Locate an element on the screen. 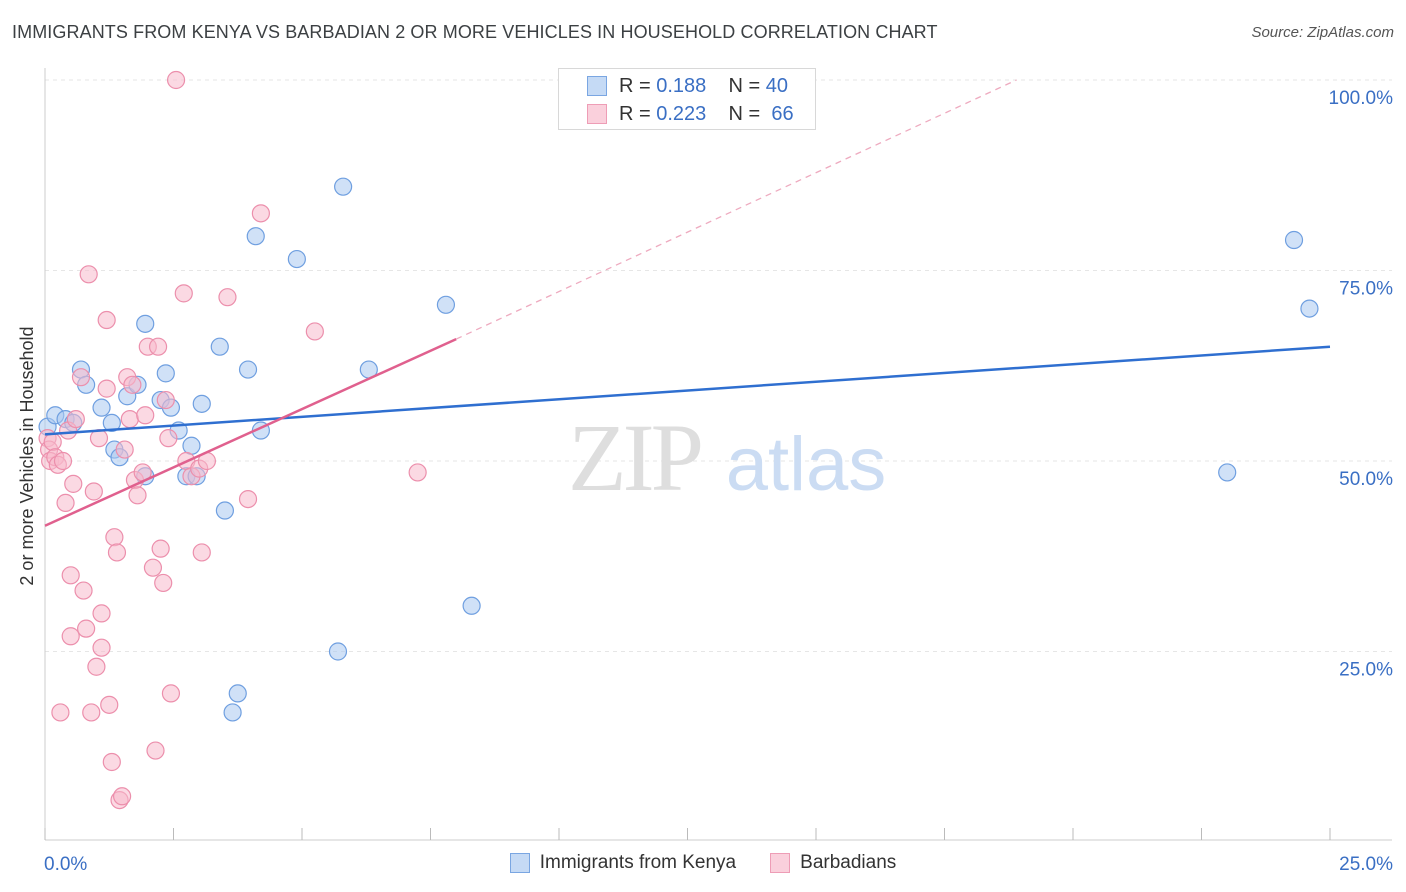  legend-item-kenya: Immigrants from Kenya is located at coordinates (623, 863).